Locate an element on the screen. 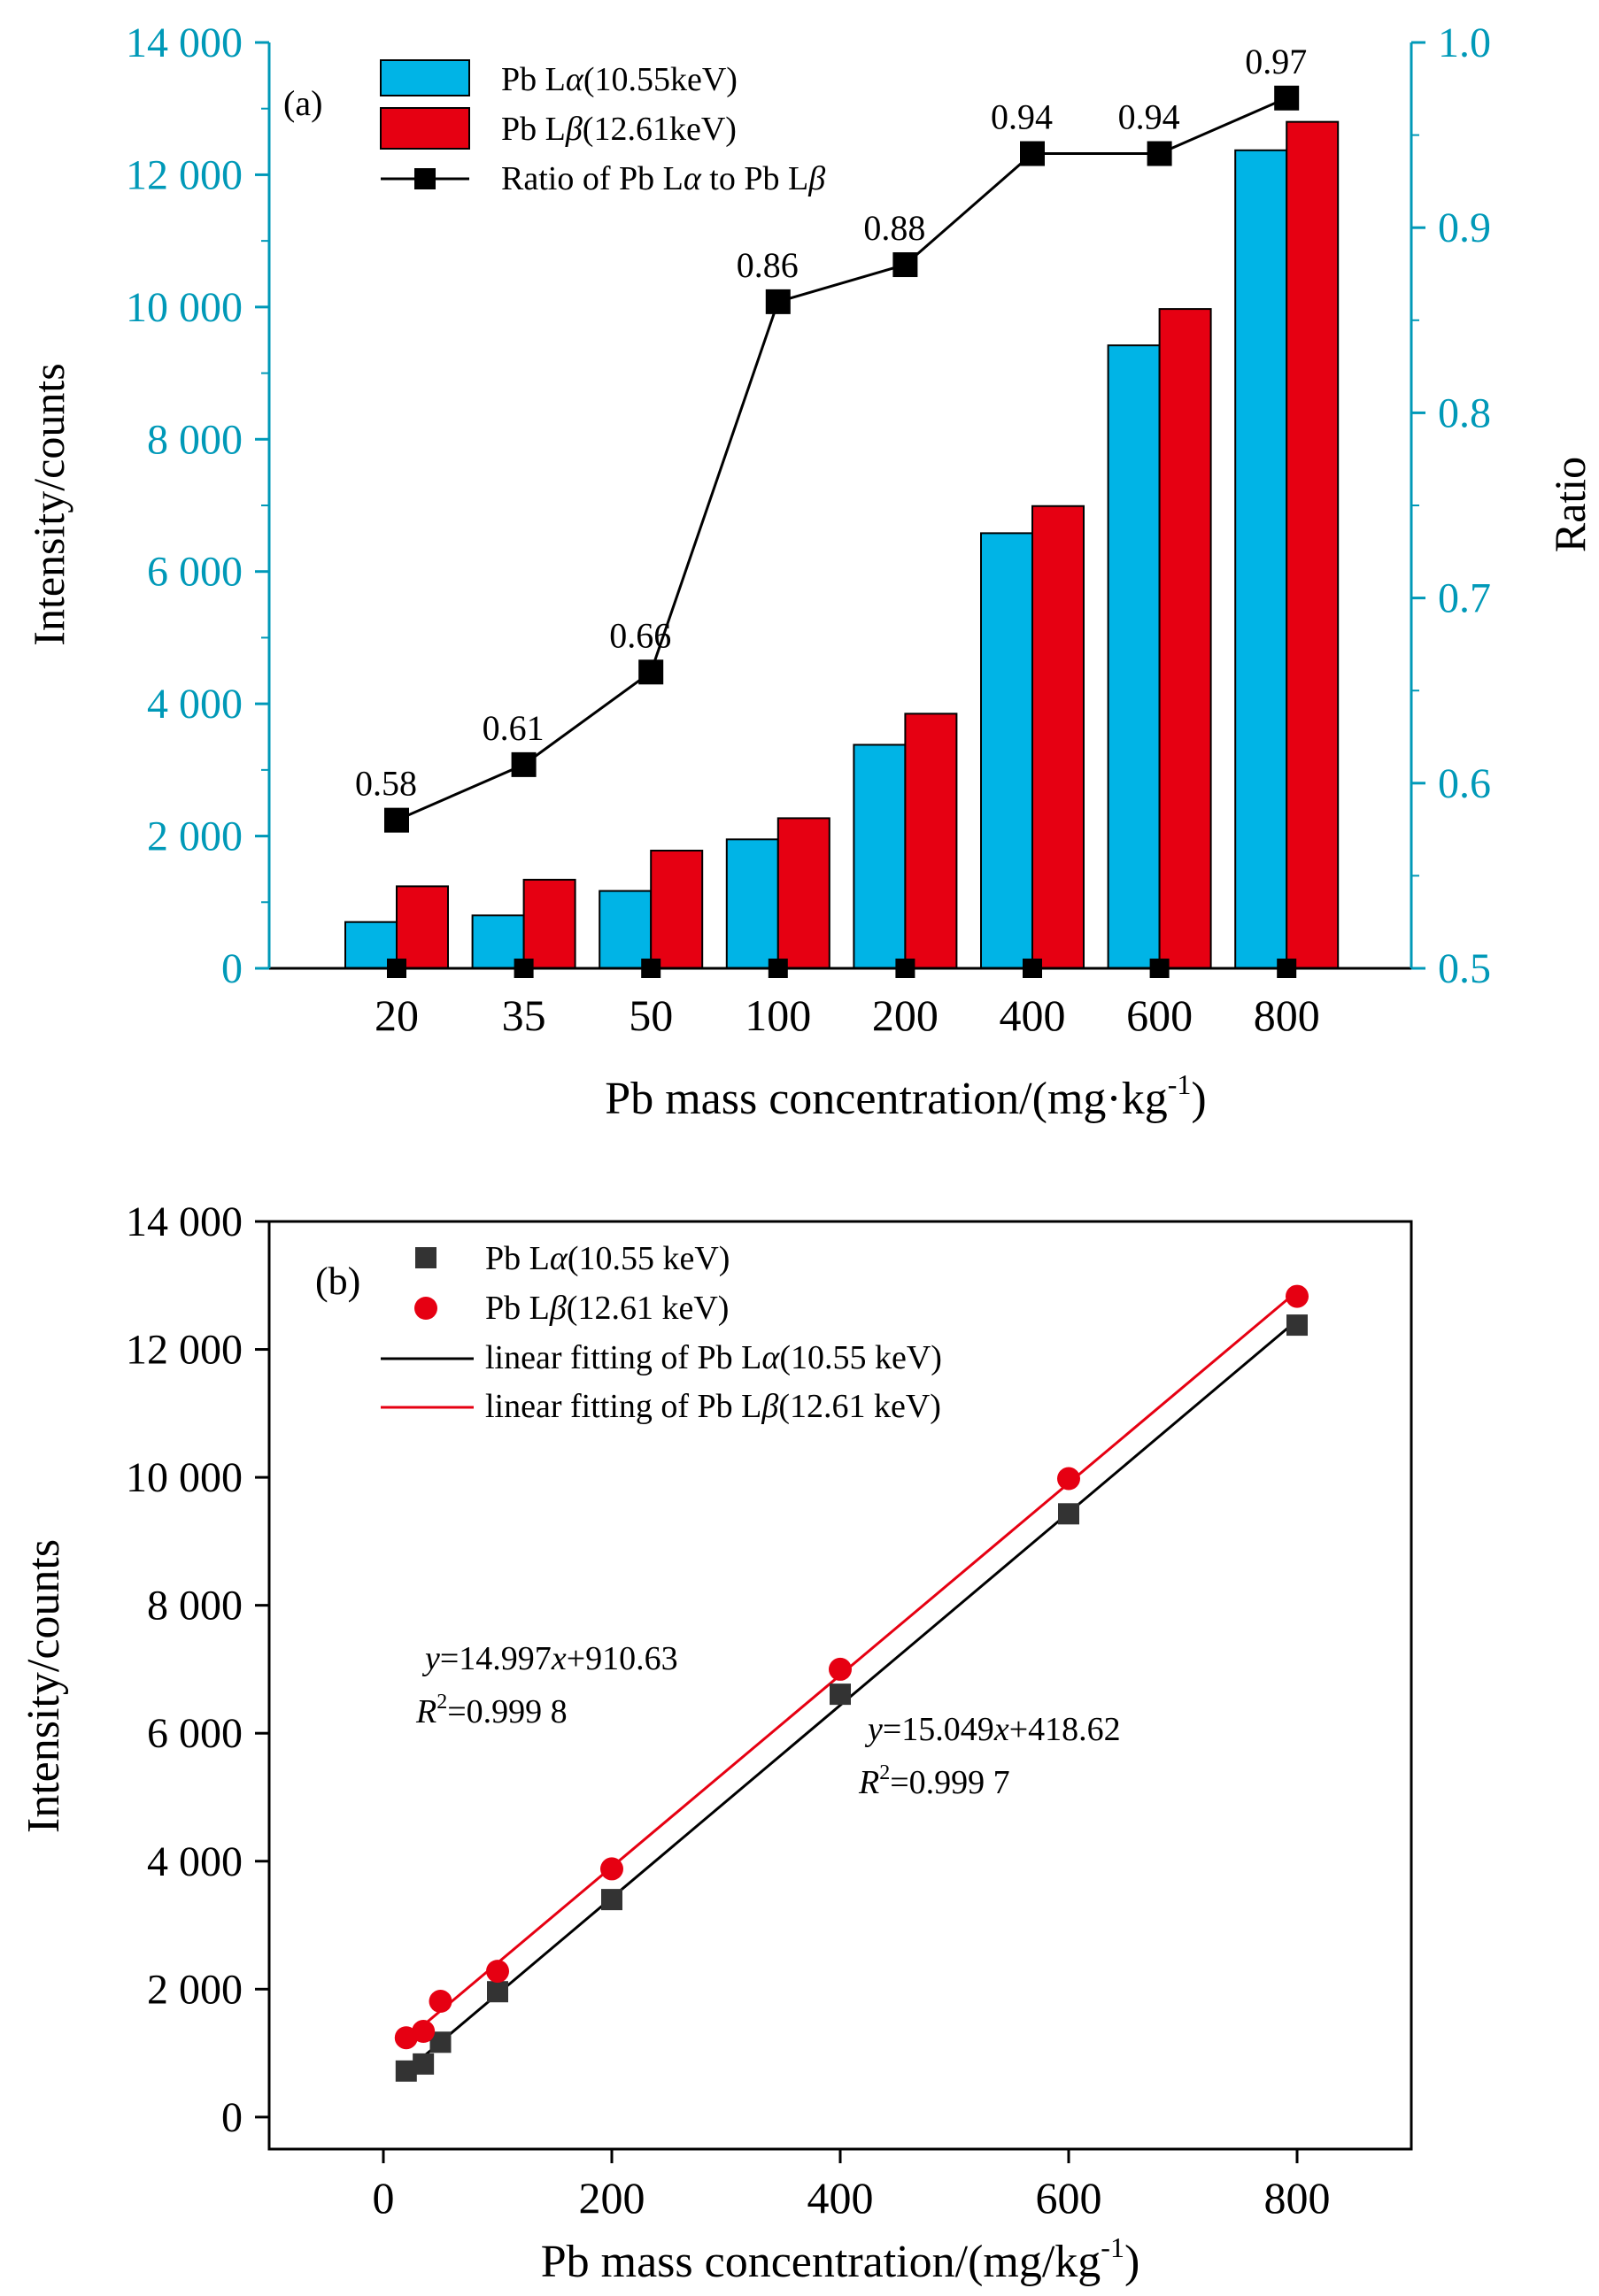 Image resolution: width=1599 pixels, height=2296 pixels. panel-b-x-tick-label: 600 is located at coordinates (1069, 2198).